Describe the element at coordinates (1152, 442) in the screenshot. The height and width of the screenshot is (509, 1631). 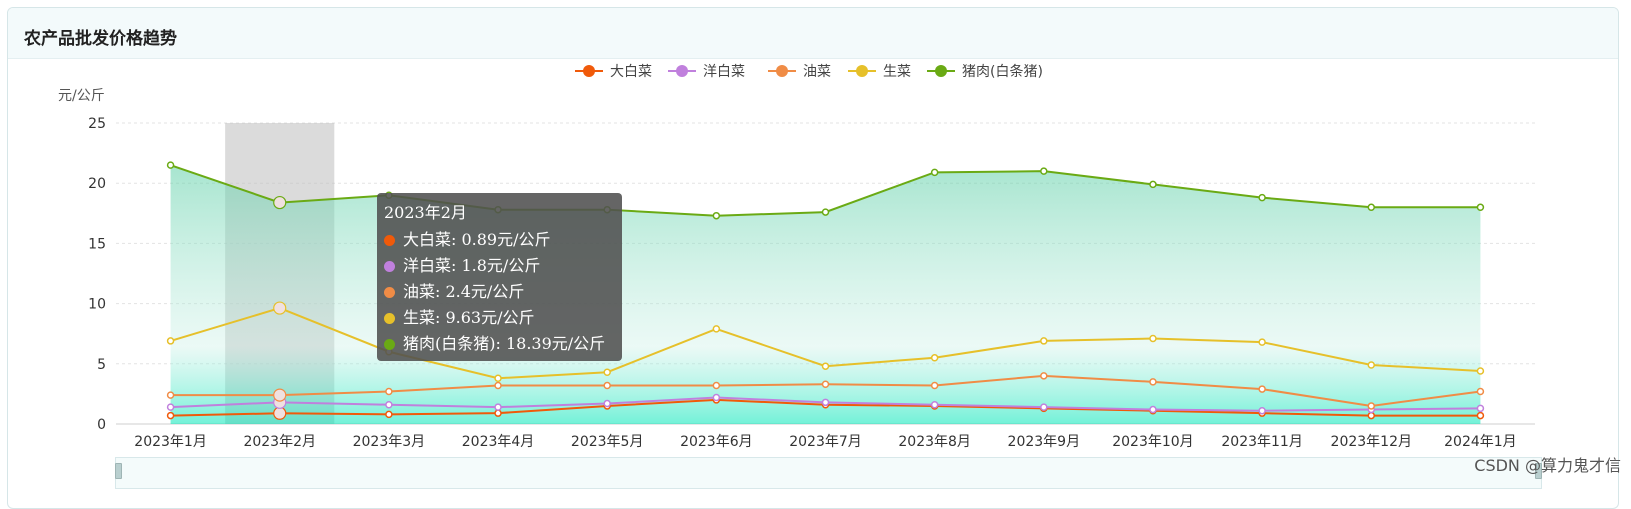
I see `x-tick-label: 2023年10月` at that location.